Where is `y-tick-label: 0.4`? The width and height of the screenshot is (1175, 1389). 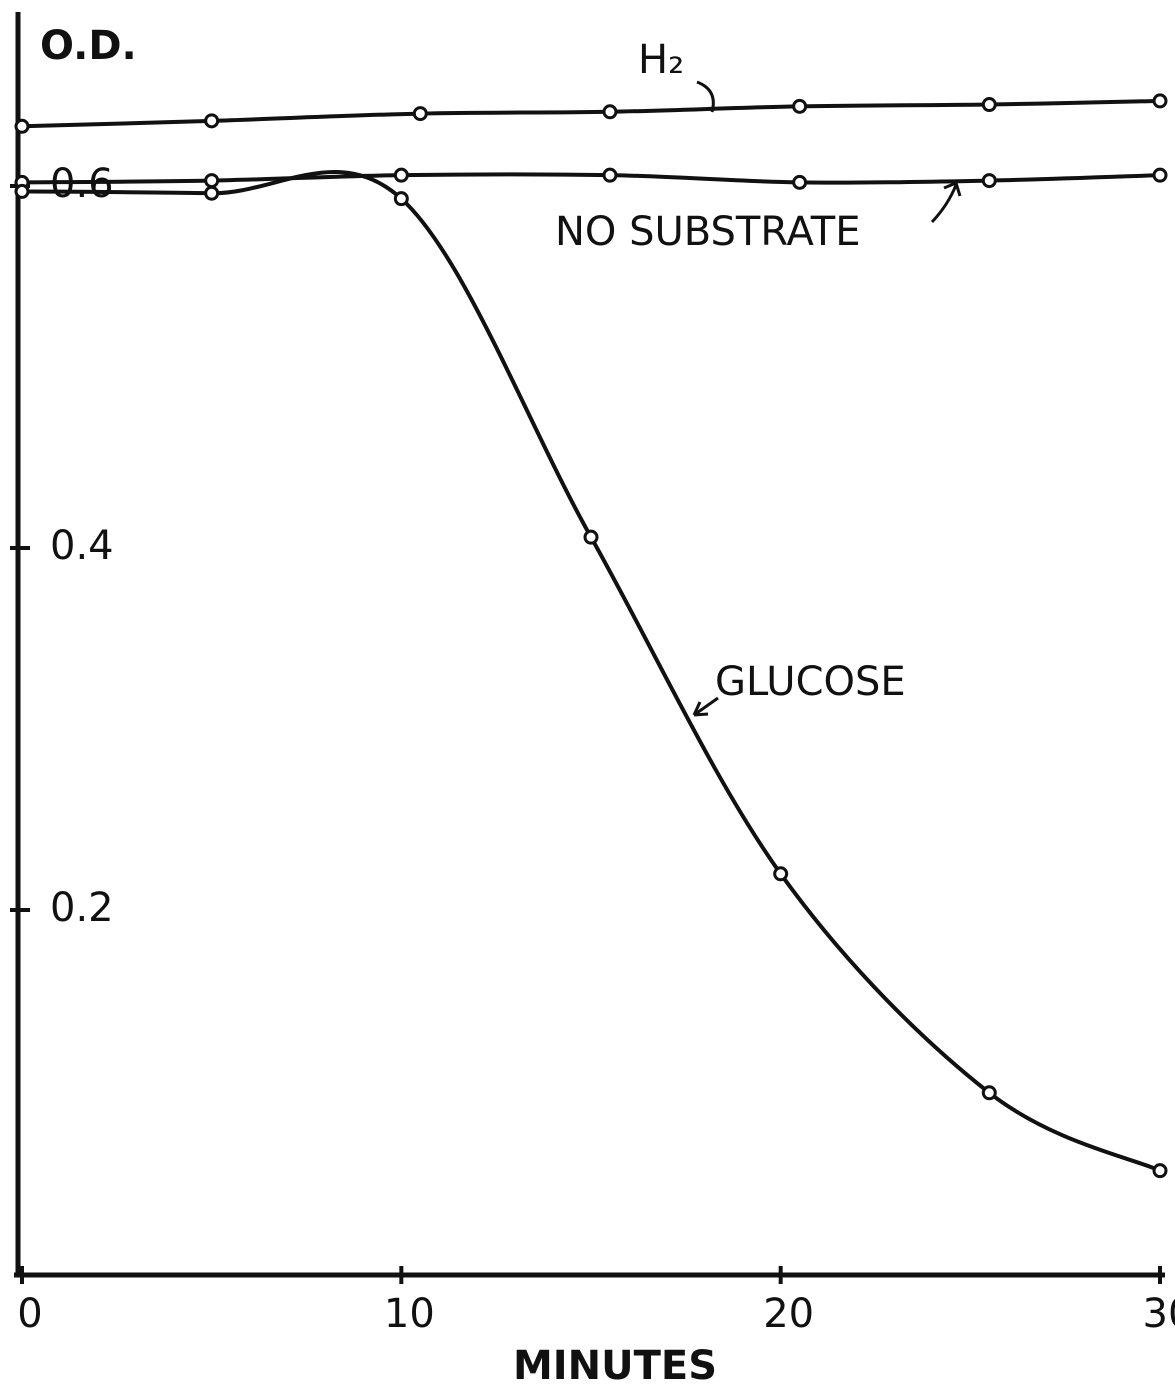 y-tick-label: 0.4 is located at coordinates (82, 546).